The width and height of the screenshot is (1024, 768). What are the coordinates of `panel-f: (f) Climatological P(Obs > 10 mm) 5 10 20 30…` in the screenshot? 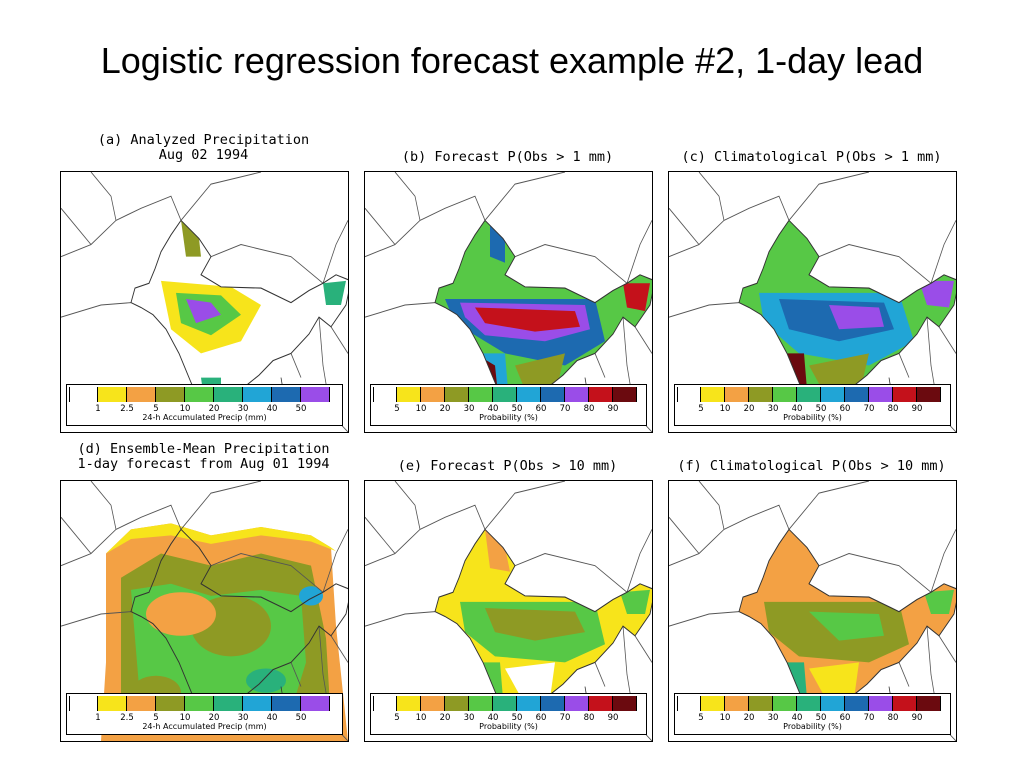 It's located at (812, 600).